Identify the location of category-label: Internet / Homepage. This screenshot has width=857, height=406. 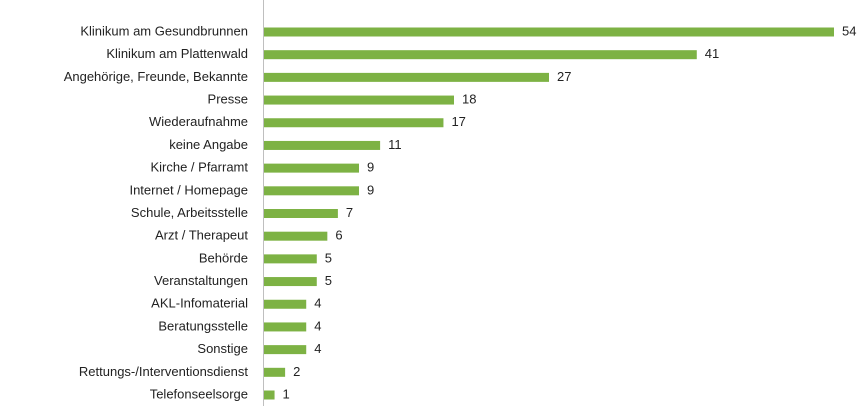
(188, 189).